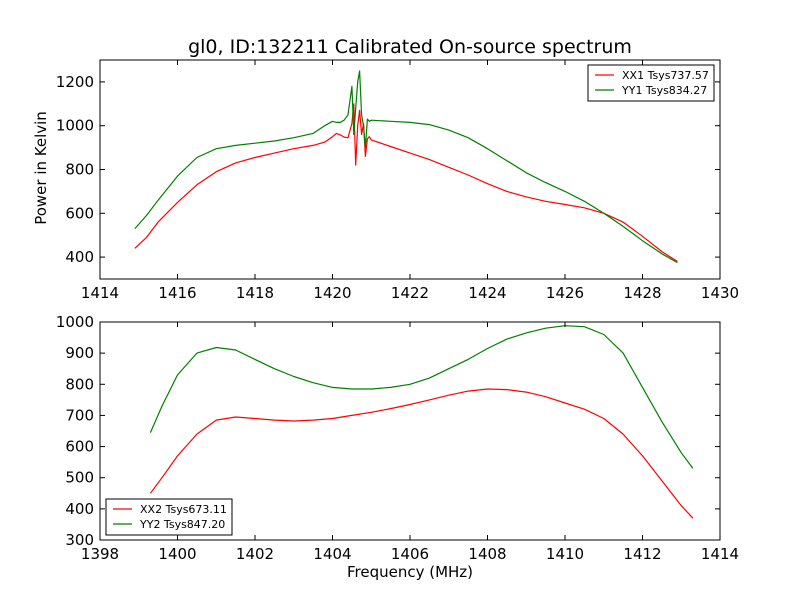 The image size is (800, 600). What do you see at coordinates (182, 524) in the screenshot?
I see `legend-label-2: YY2 Tsys847.20` at bounding box center [182, 524].